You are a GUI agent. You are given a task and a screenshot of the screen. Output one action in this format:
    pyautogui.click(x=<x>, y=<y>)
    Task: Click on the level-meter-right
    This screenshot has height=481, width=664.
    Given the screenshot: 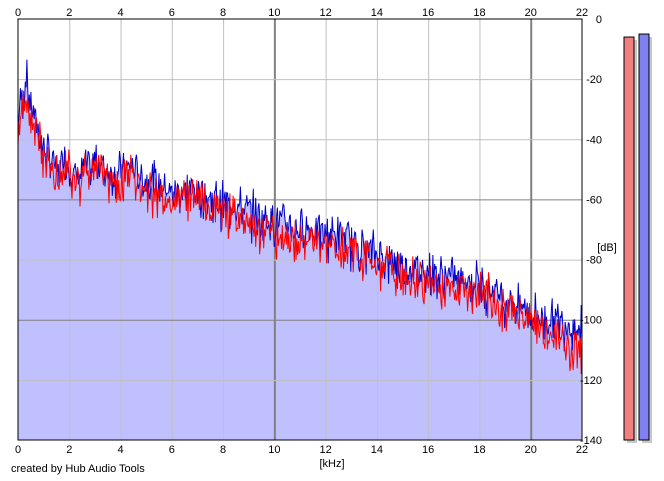 What is the action you would take?
    pyautogui.click(x=644, y=237)
    